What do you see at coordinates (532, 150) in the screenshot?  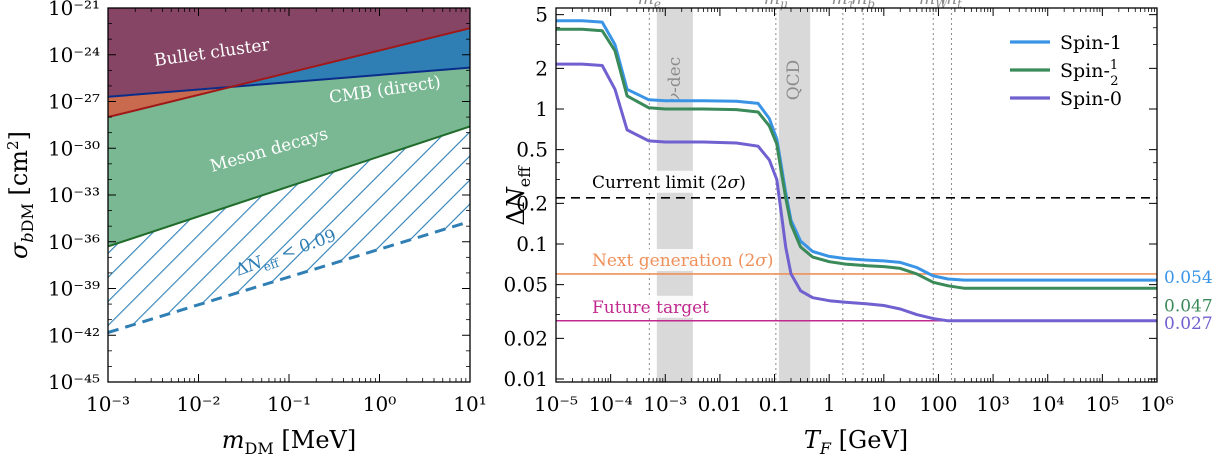 I see `right-y-tick-label: 0.5` at bounding box center [532, 150].